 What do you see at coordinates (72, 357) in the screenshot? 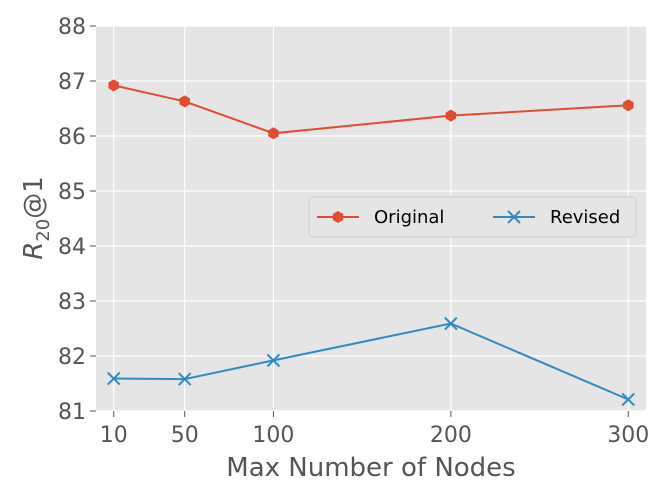
I see `y-tick-label: 82` at bounding box center [72, 357].